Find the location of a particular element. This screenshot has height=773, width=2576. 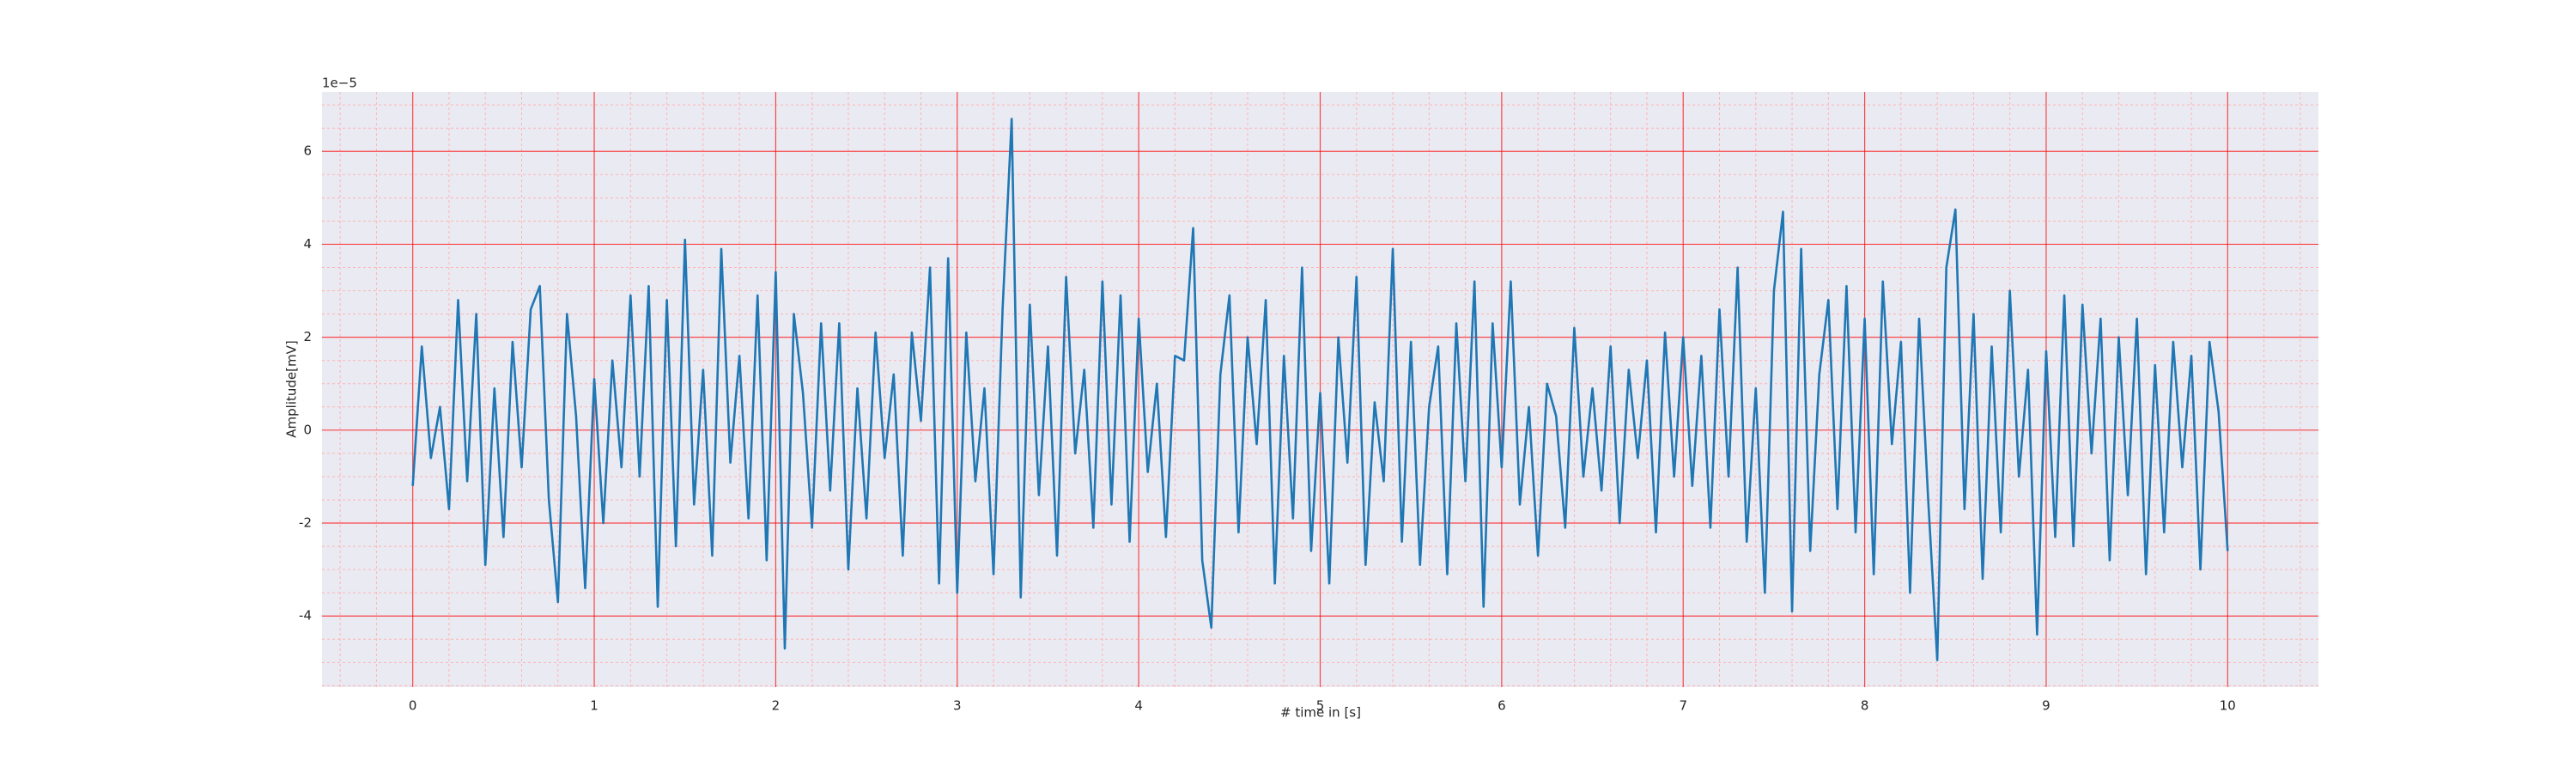

y-tick-label: -2 is located at coordinates (305, 523).